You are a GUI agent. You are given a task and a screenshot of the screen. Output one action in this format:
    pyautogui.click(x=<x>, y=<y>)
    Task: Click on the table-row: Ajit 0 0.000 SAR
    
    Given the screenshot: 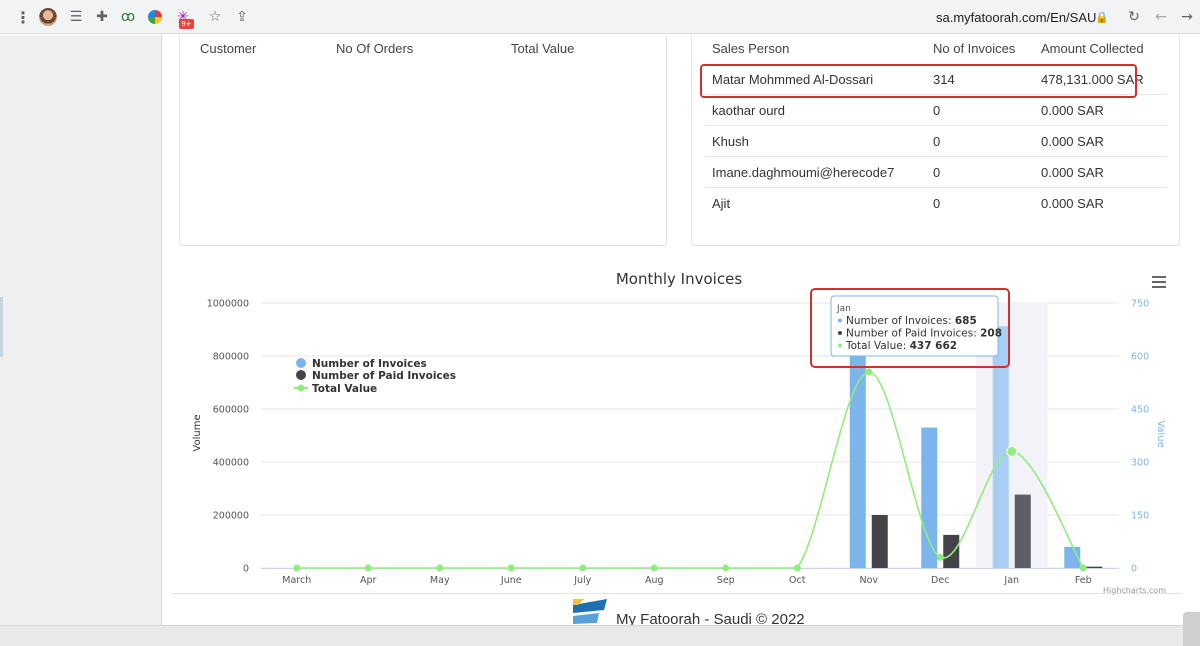 What is the action you would take?
    pyautogui.click(x=936, y=203)
    